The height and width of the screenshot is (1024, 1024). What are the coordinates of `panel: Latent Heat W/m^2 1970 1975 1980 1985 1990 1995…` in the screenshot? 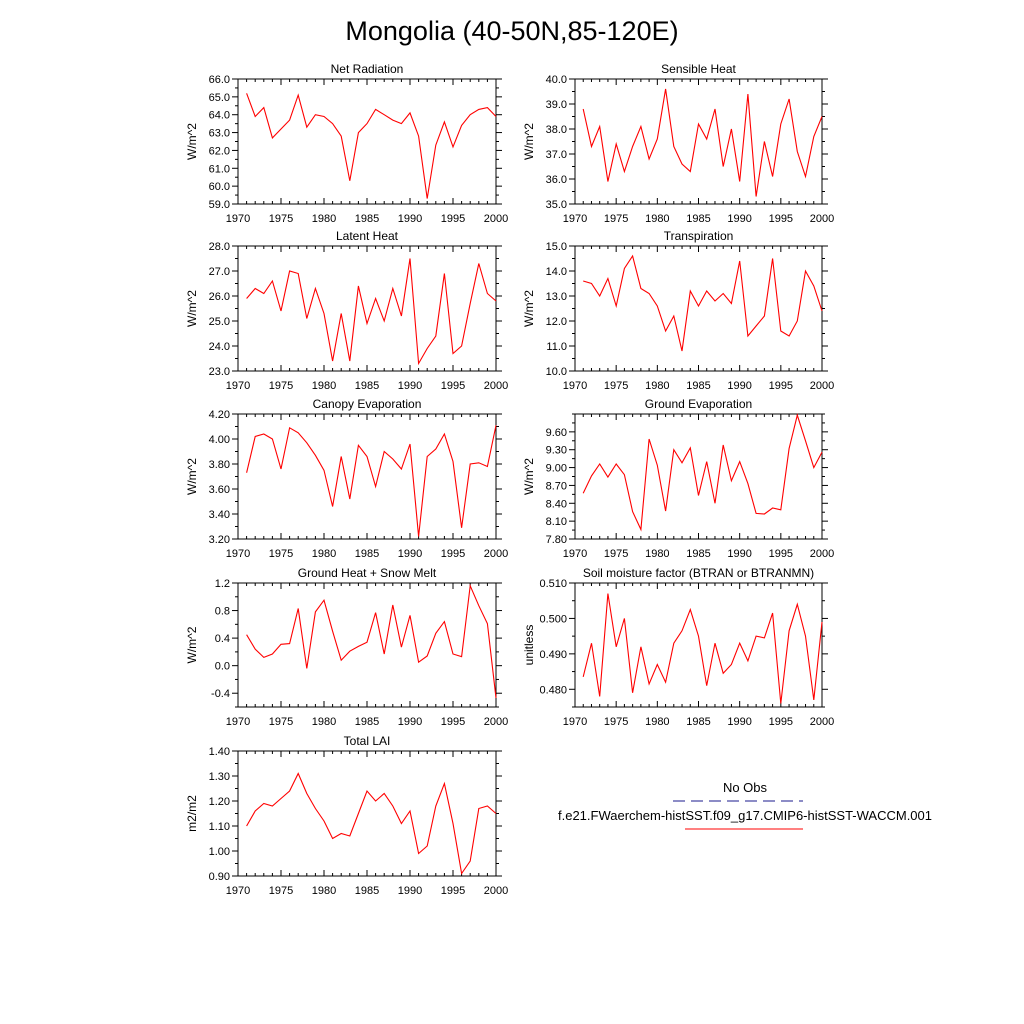 It's located at (346, 310).